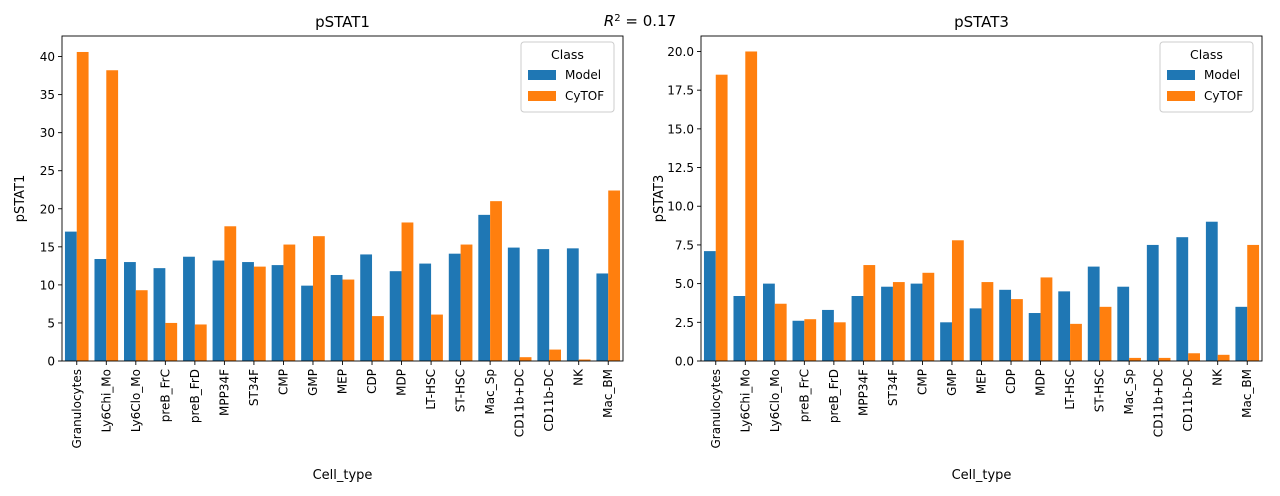 The height and width of the screenshot is (496, 1280). Describe the element at coordinates (47, 285) in the screenshot. I see `y-tick-label: 10` at that location.